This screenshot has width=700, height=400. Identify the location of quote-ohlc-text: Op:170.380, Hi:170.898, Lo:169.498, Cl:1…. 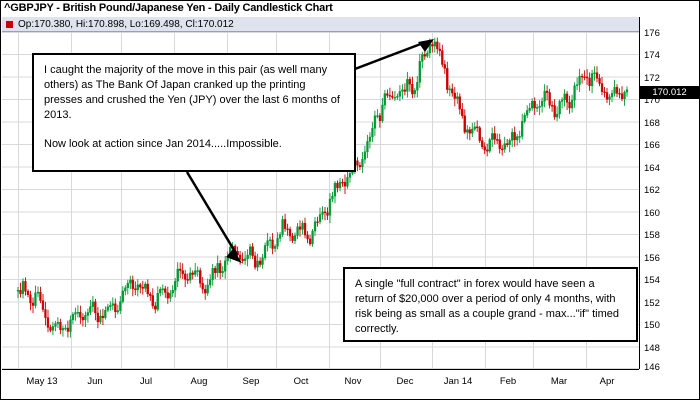
(126, 24).